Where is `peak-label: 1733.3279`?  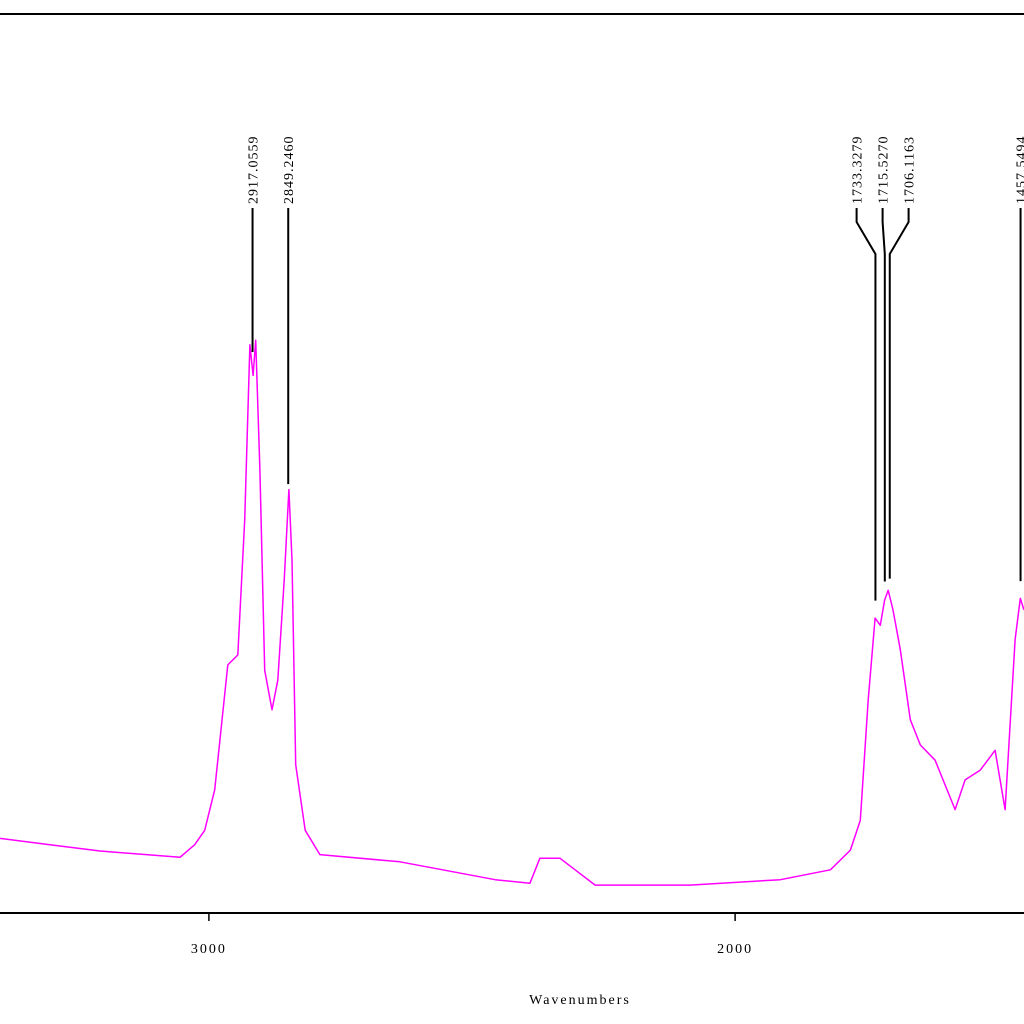
peak-label: 1733.3279 is located at coordinates (858, 170).